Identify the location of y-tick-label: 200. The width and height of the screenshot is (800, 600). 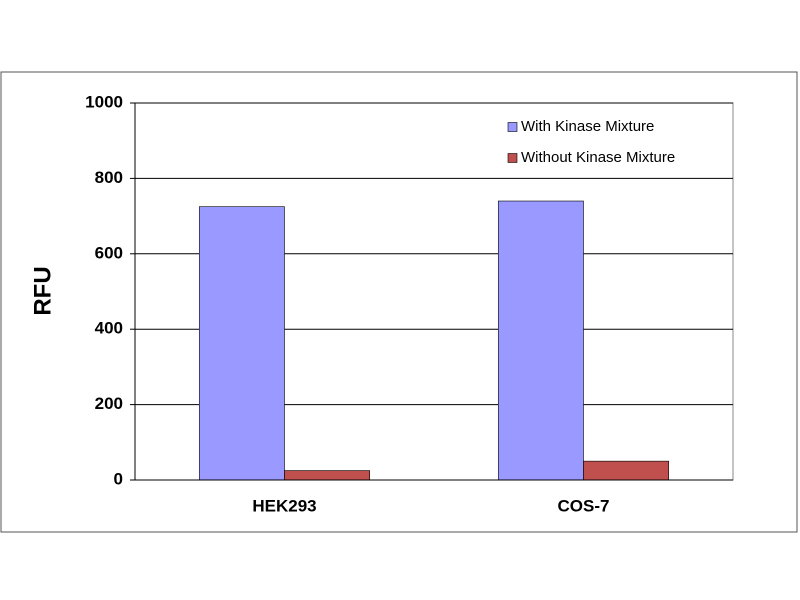
(109, 403).